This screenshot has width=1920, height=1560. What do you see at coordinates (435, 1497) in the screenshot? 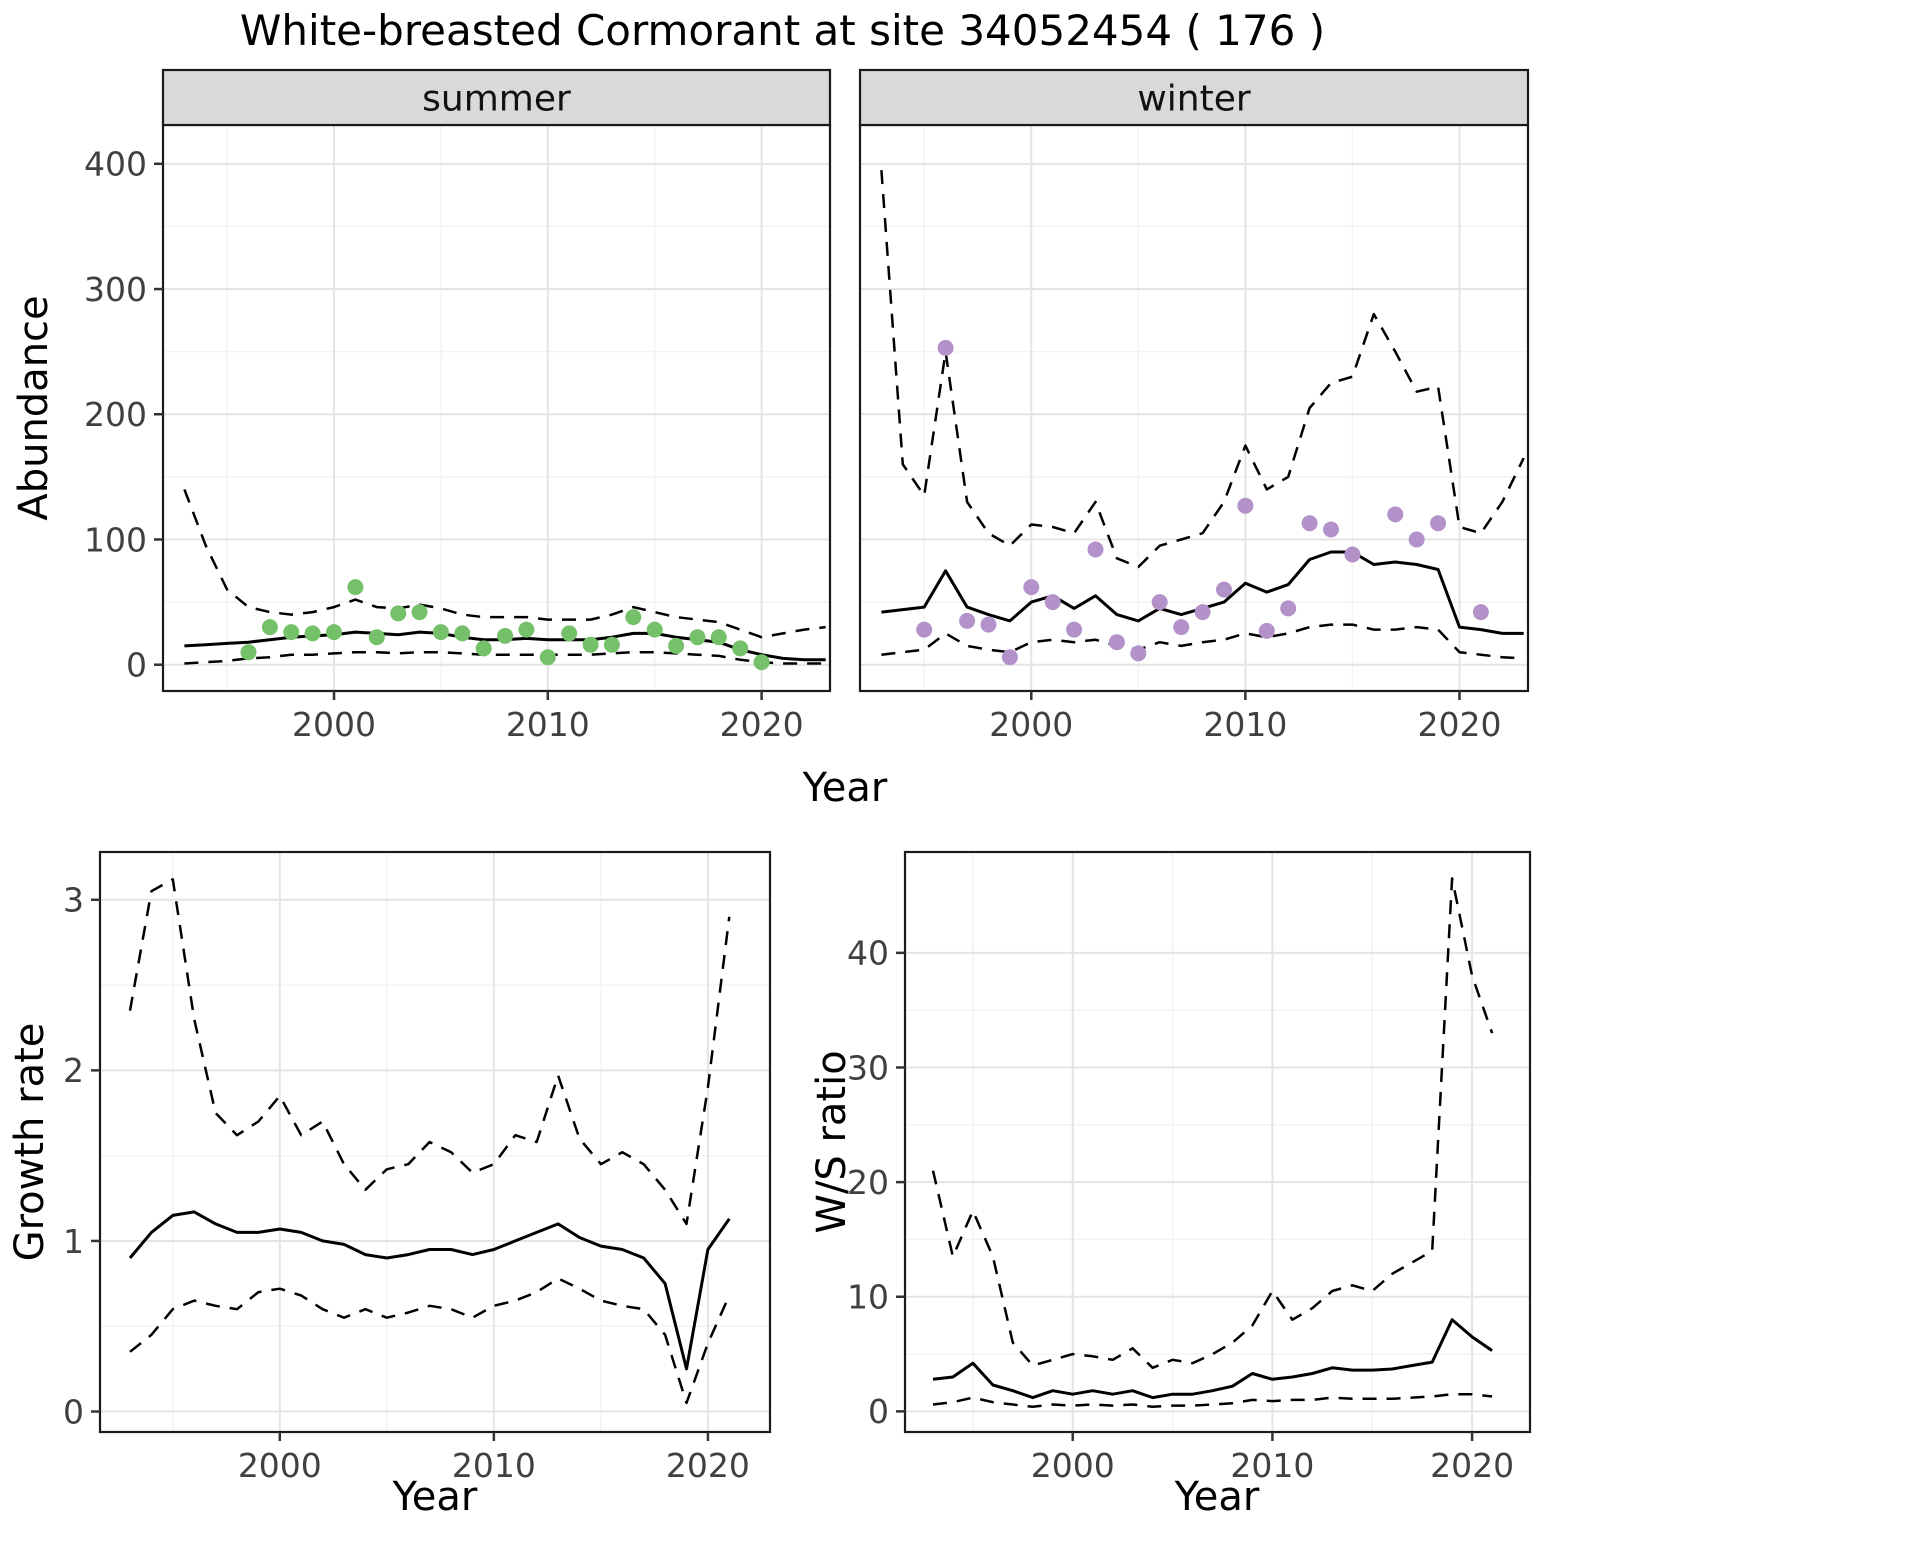
I see `growth-year-axis-label: Year` at bounding box center [435, 1497].